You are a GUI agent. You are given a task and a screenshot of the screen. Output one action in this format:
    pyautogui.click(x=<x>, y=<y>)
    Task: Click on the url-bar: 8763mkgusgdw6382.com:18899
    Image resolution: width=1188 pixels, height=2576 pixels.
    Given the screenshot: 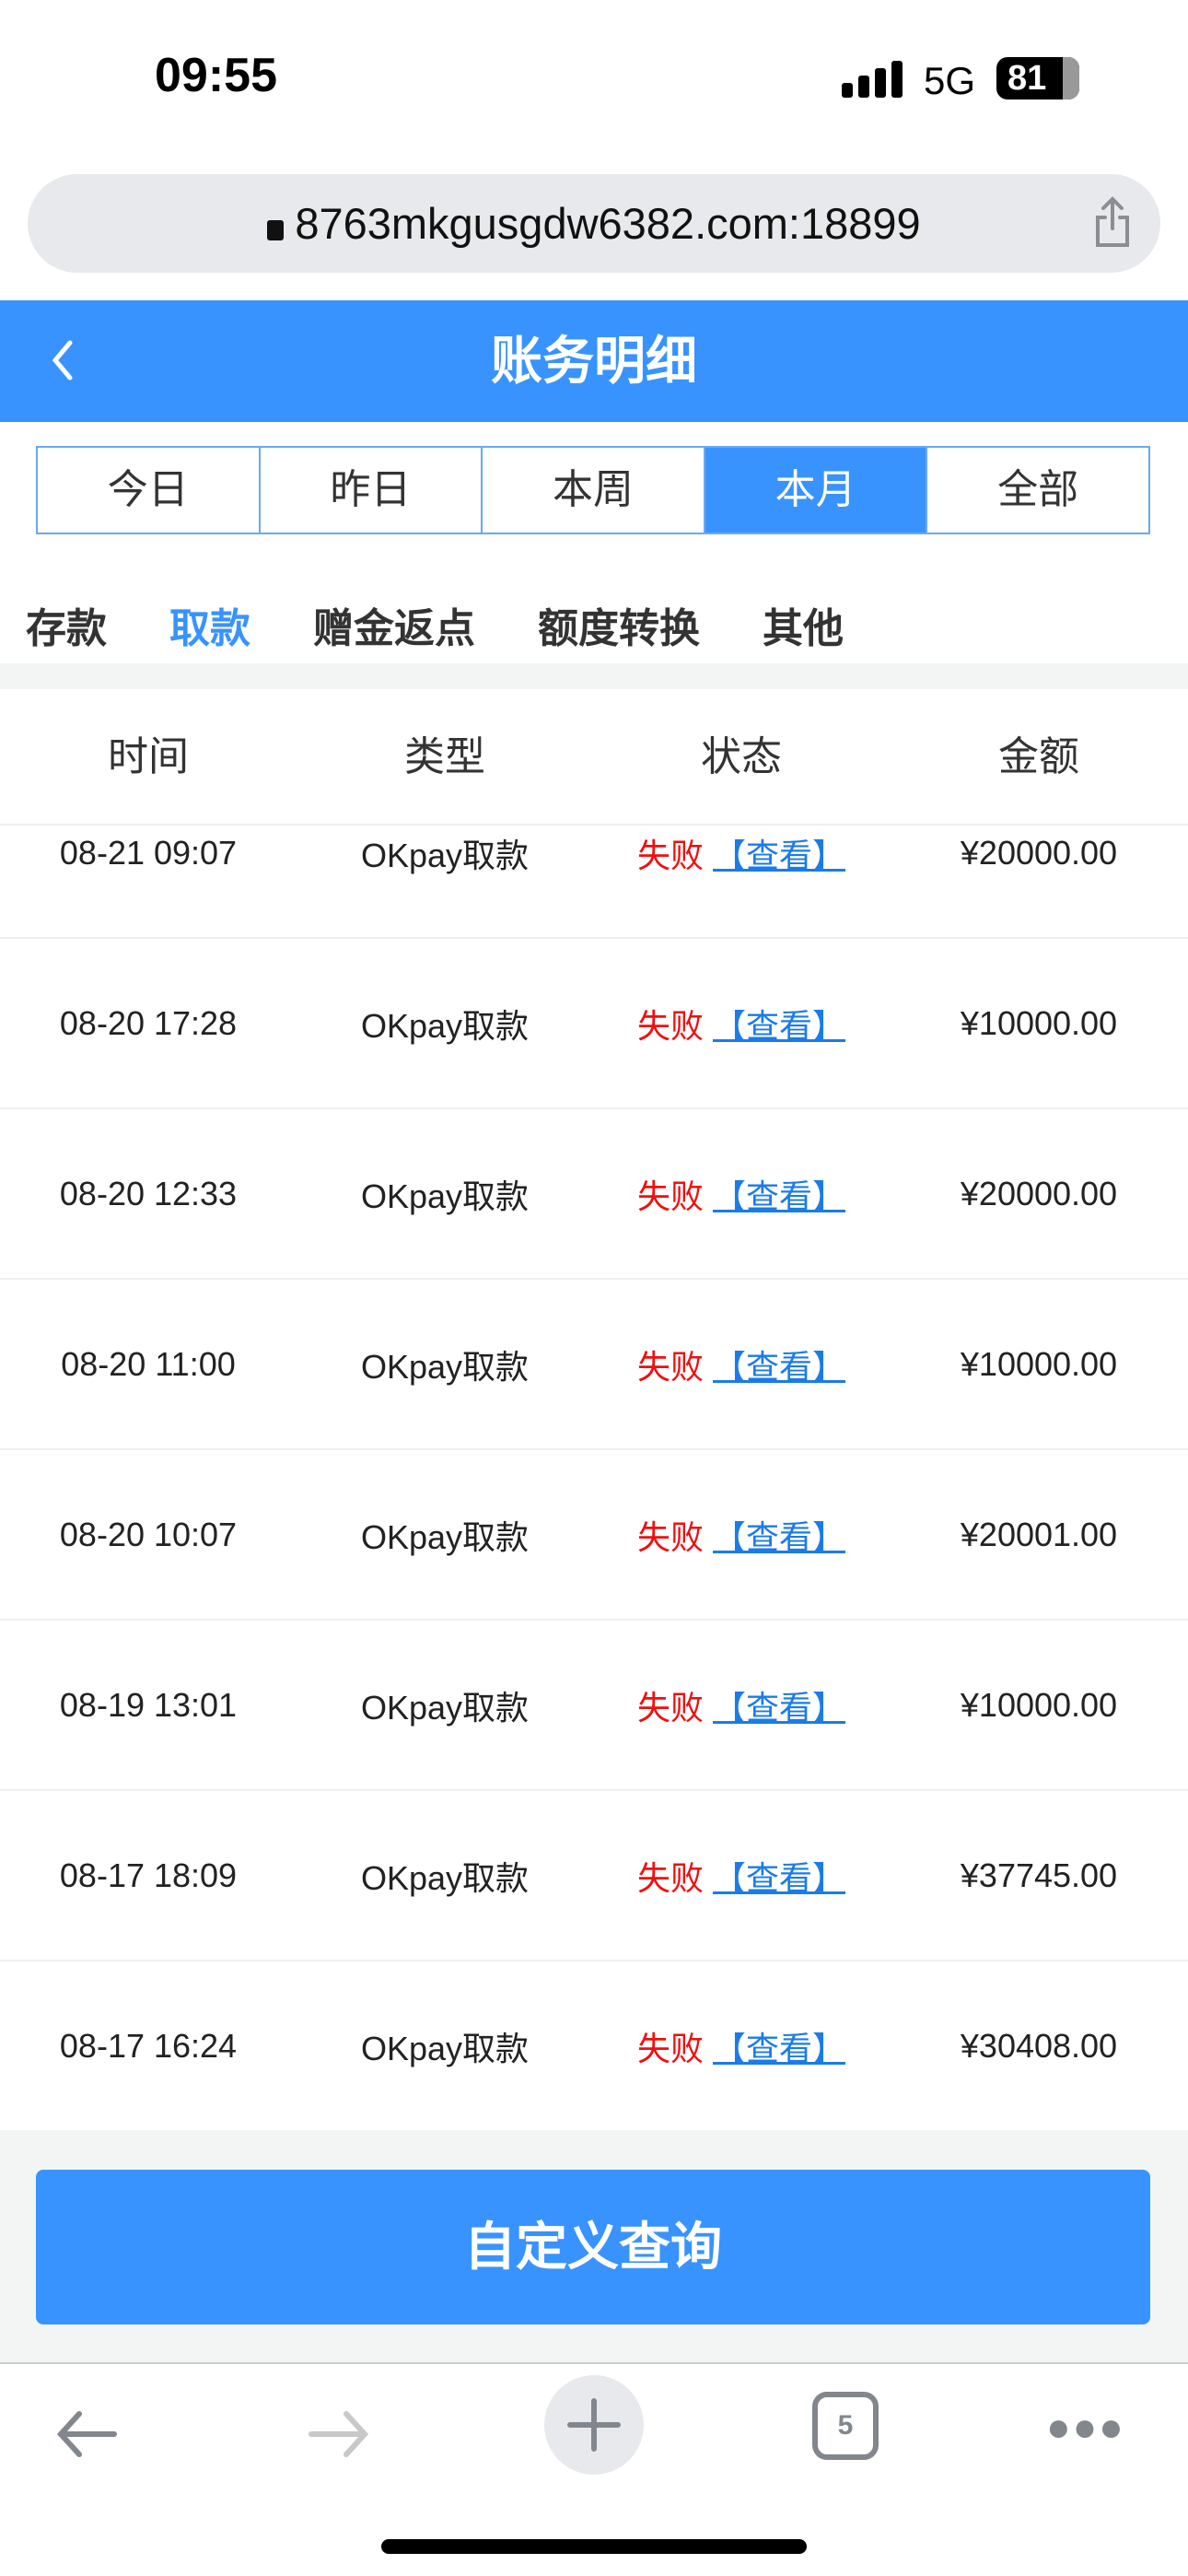 What is the action you would take?
    pyautogui.click(x=594, y=223)
    